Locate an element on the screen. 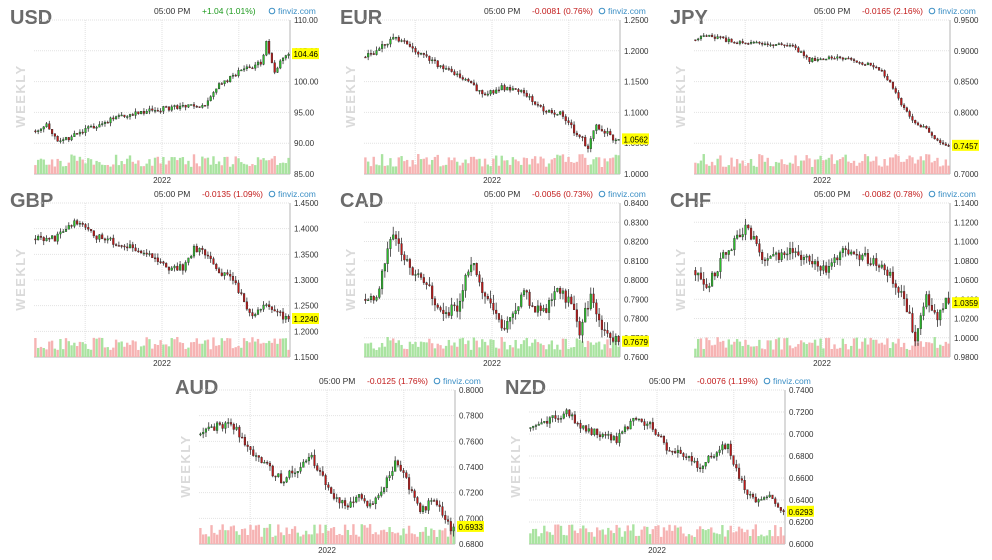 This screenshot has height=560, width=992. y-tick-label: 0.8500 is located at coordinates (966, 82).